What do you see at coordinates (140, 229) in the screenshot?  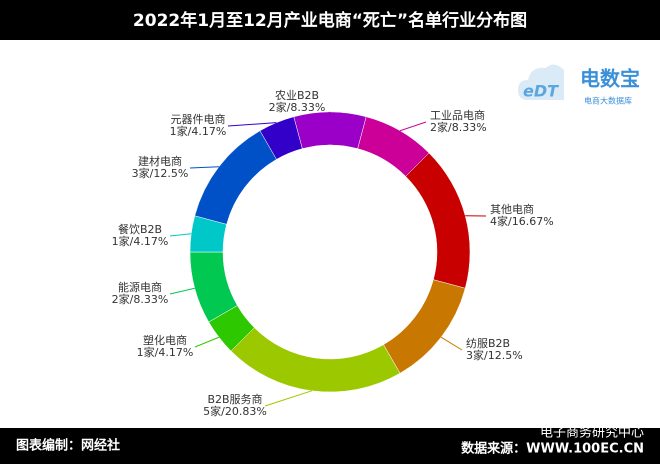 I see `category-label: 餐饮B2B` at bounding box center [140, 229].